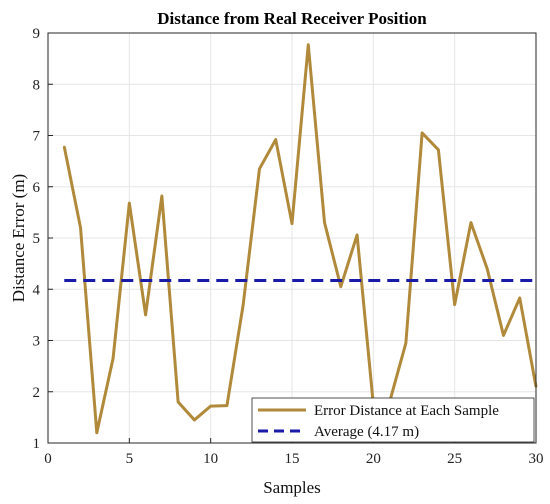 The width and height of the screenshot is (550, 504). I want to click on y-tick-label: 1, so click(37, 444).